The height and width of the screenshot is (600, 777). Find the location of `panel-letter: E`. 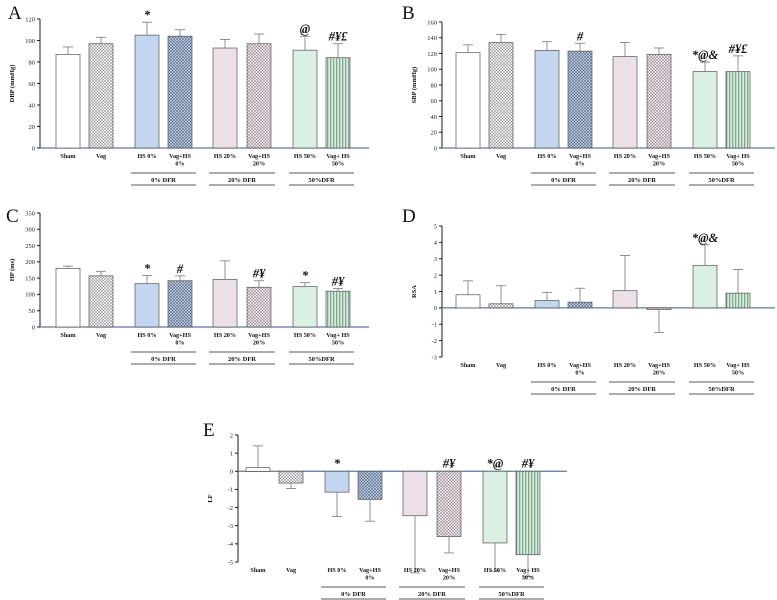

panel-letter: E is located at coordinates (209, 430).